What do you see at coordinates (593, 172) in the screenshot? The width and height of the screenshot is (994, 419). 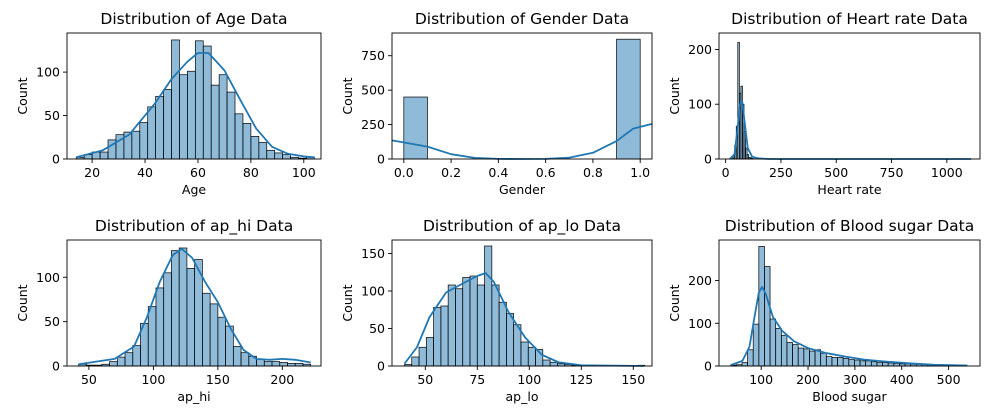 I see `x-tick-label: 0.8` at bounding box center [593, 172].